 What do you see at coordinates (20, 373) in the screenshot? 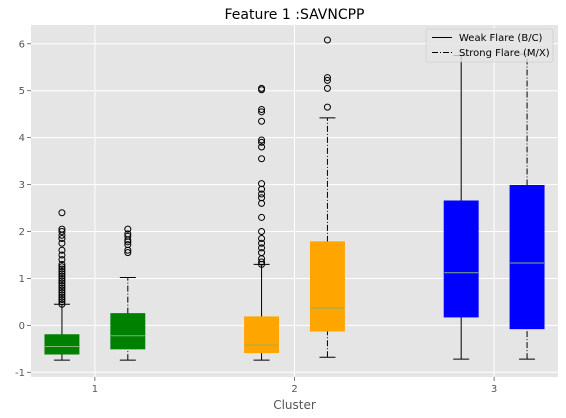
I see `y-tick-label: -1` at bounding box center [20, 373].